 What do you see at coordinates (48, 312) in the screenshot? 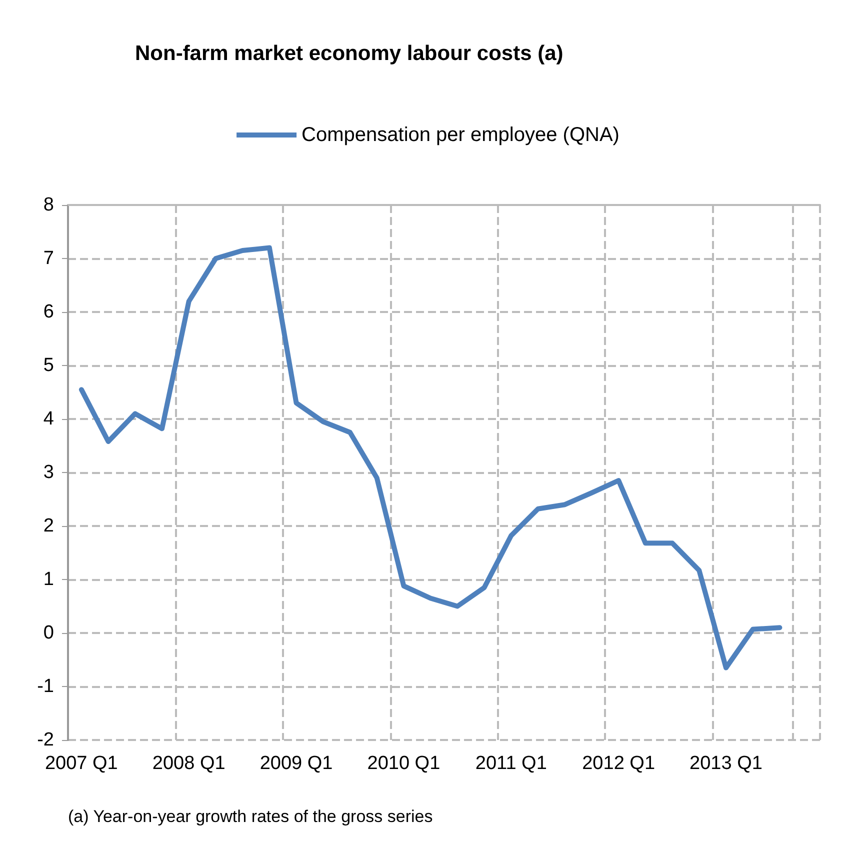
I see `y-tick-label: 6` at bounding box center [48, 312].